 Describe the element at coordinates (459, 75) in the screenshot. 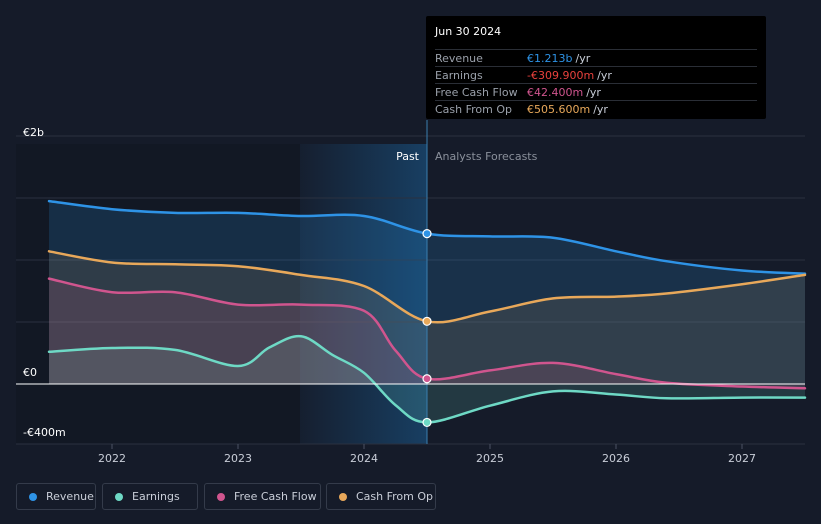

I see `tooltip-label: Earnings` at that location.